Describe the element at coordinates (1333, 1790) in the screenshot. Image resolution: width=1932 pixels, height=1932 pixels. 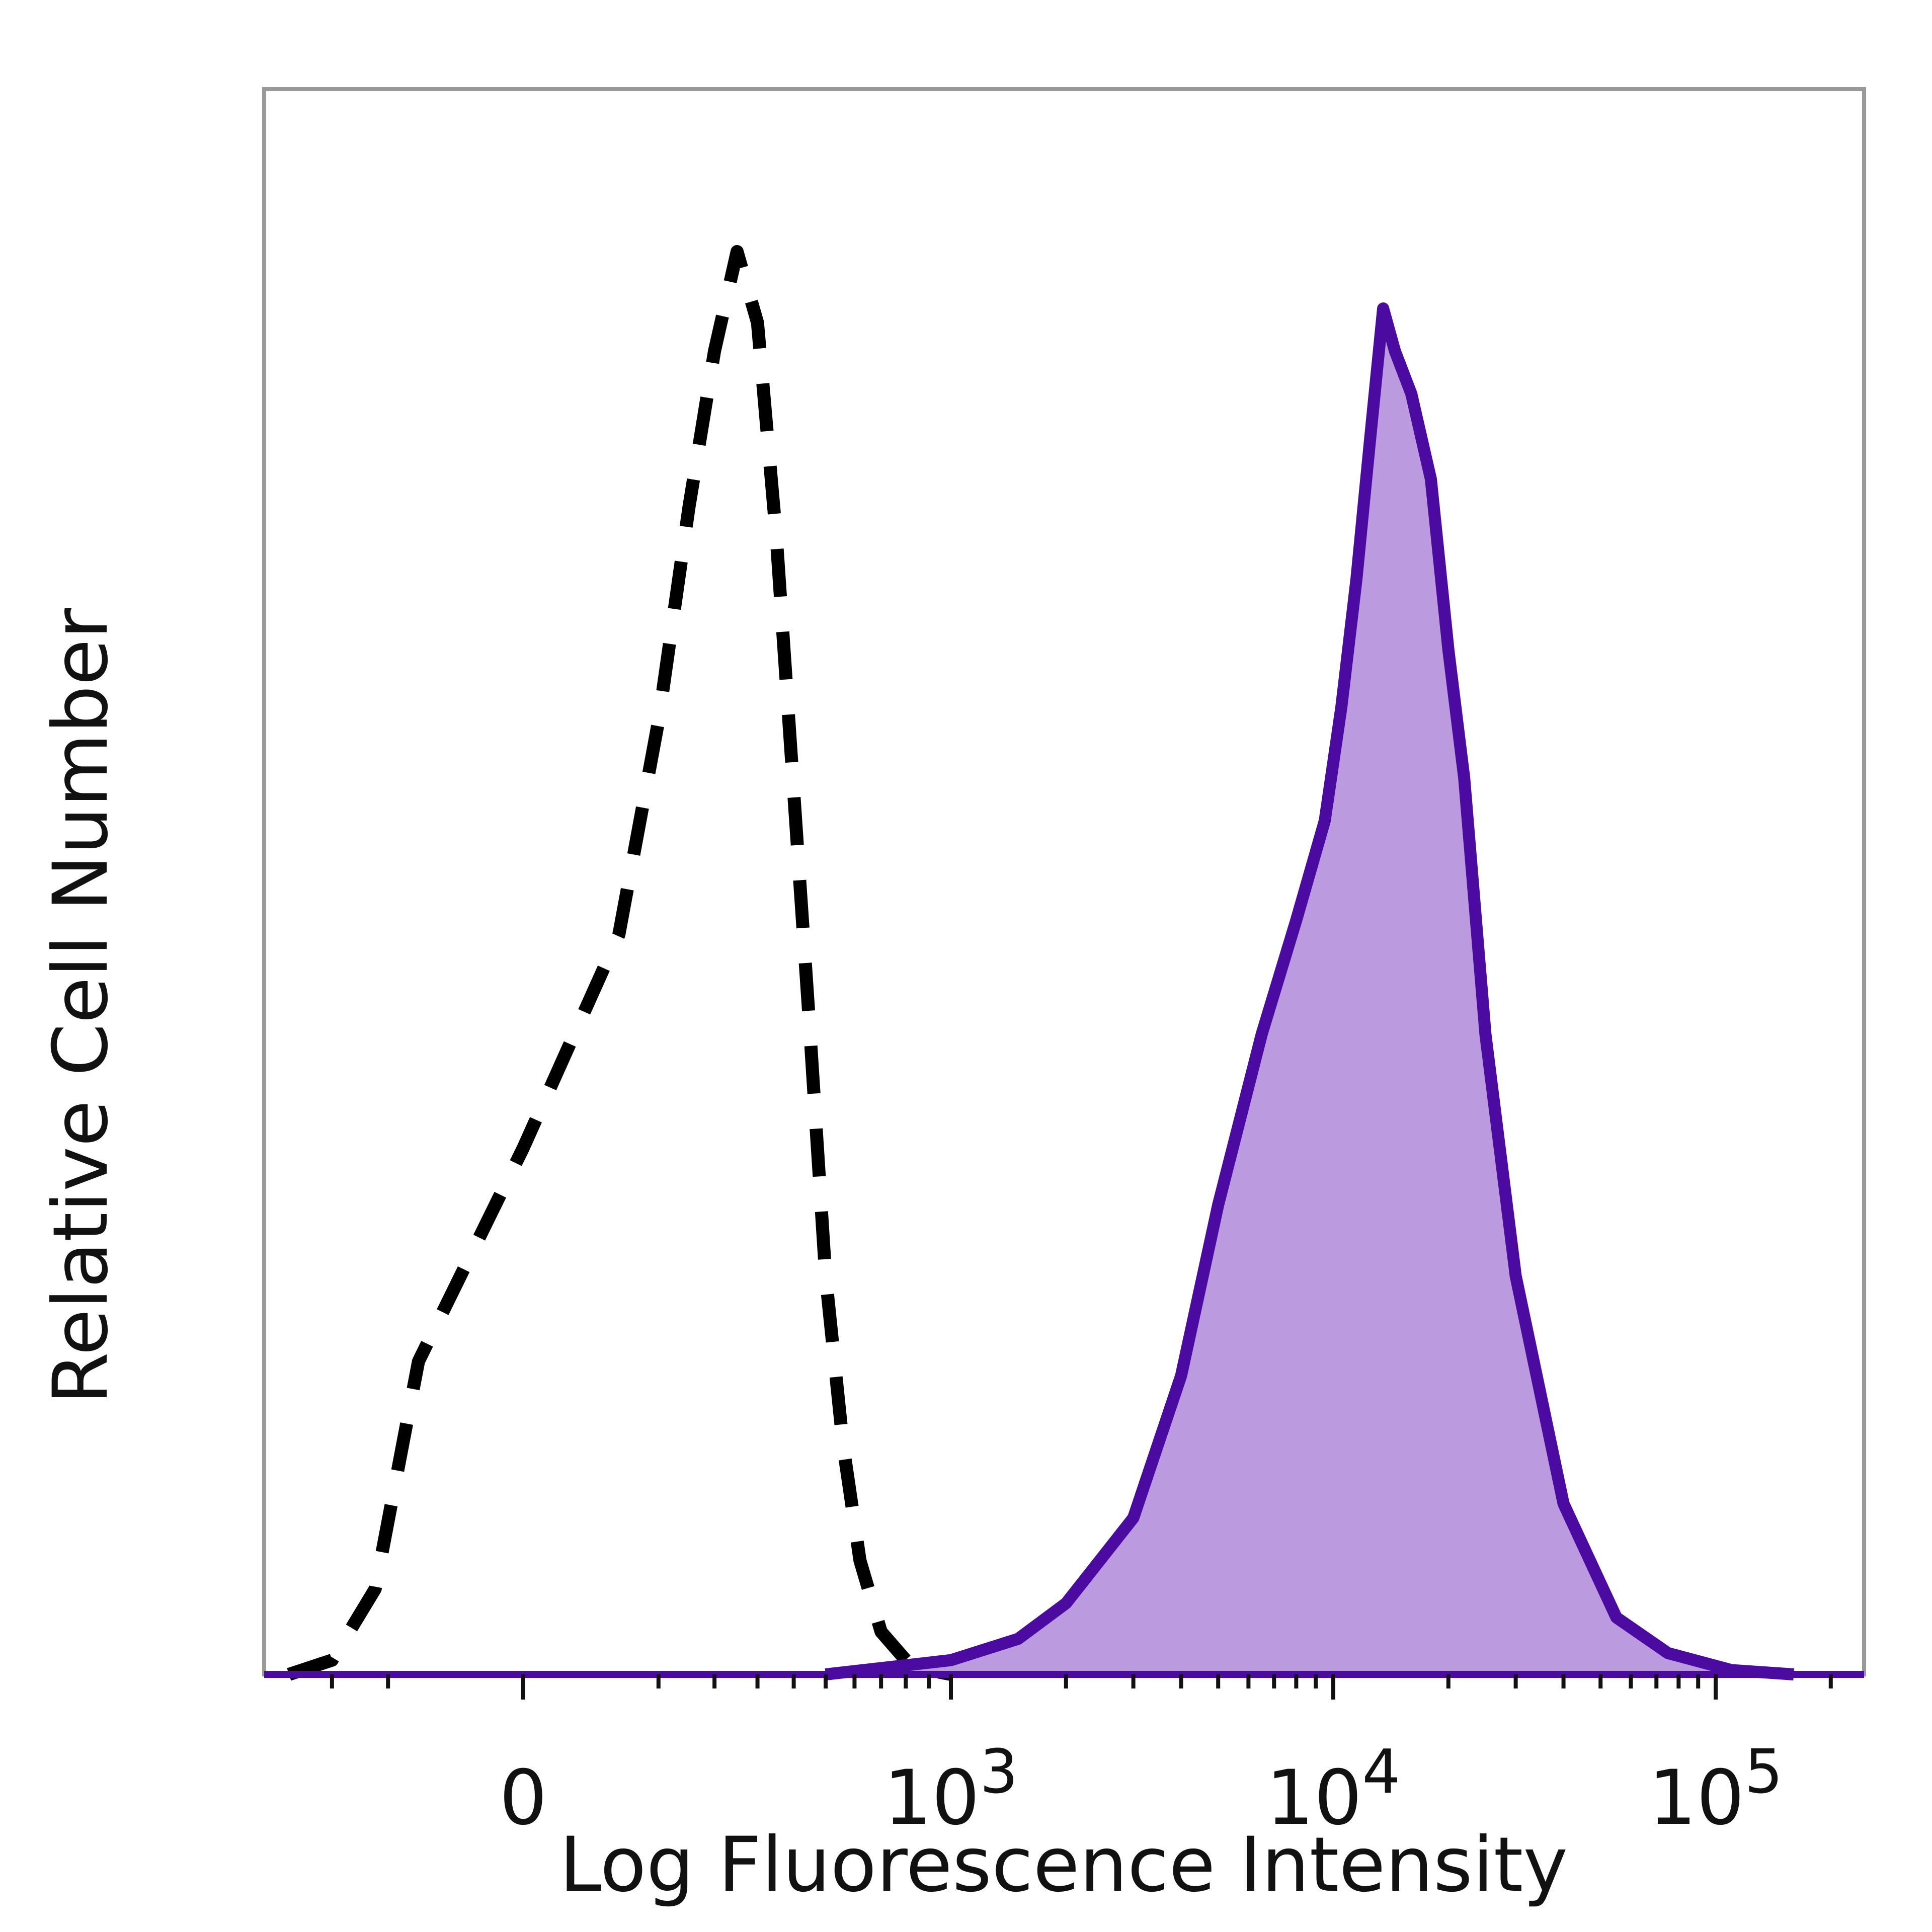
I see `x-tick-label: 10⁴` at that location.